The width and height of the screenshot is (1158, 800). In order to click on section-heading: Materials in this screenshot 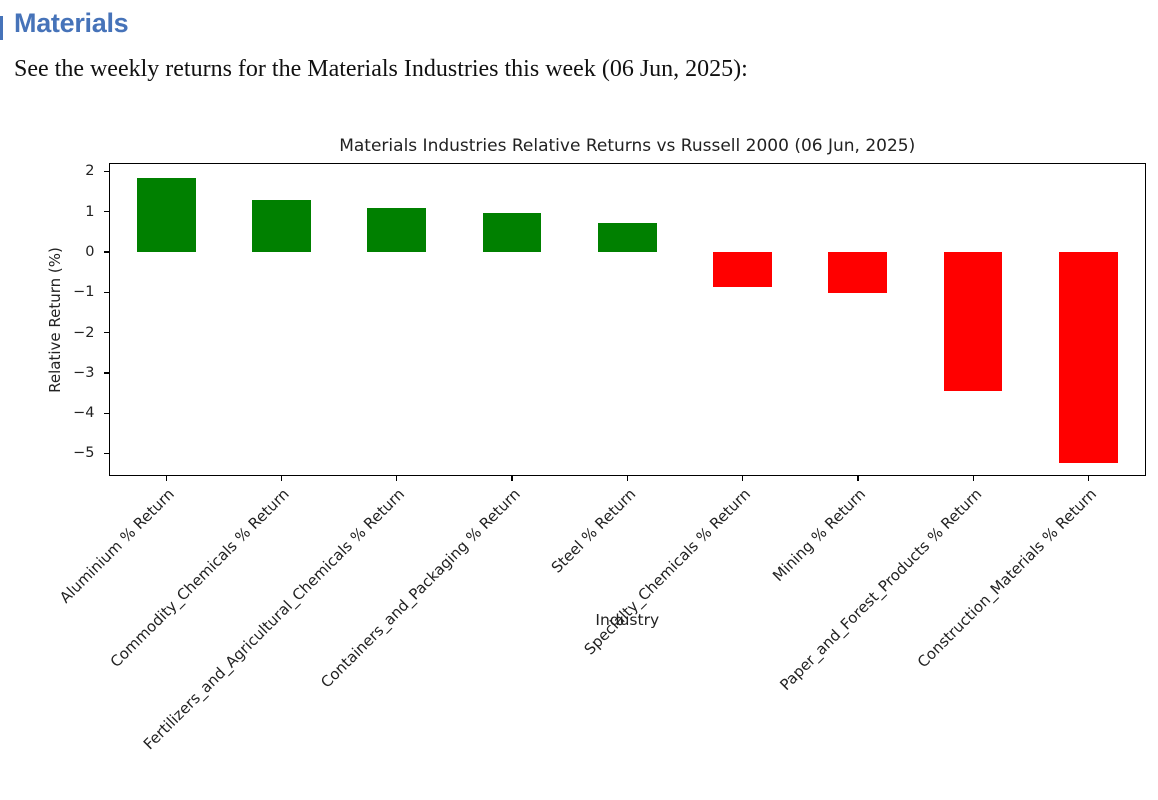, I will do `click(71, 23)`.